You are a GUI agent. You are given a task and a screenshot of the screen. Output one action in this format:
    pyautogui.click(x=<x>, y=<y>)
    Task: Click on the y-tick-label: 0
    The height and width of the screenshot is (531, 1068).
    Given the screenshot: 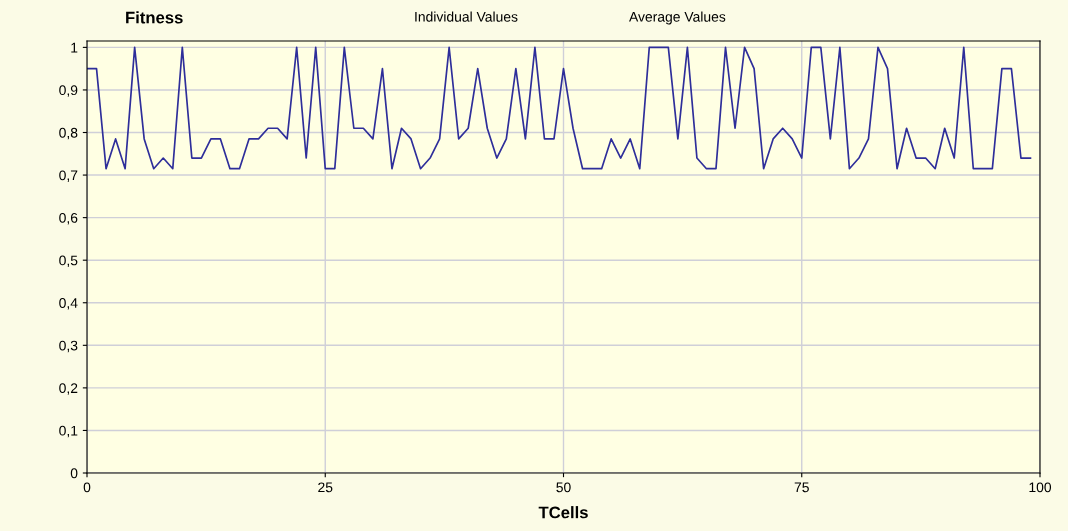 What is the action you would take?
    pyautogui.click(x=74, y=473)
    